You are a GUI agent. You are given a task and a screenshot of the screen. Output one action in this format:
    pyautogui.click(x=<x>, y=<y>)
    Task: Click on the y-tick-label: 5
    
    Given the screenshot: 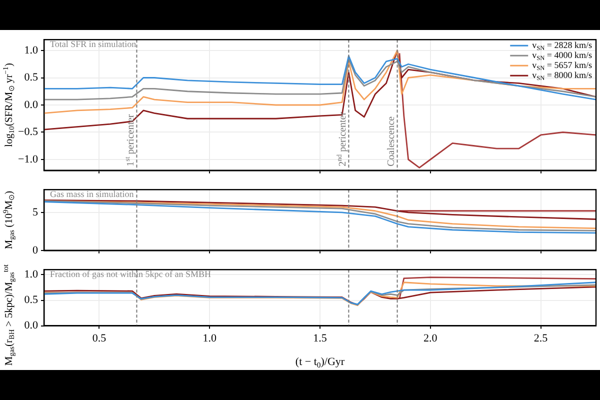 What is the action you would take?
    pyautogui.click(x=35, y=212)
    